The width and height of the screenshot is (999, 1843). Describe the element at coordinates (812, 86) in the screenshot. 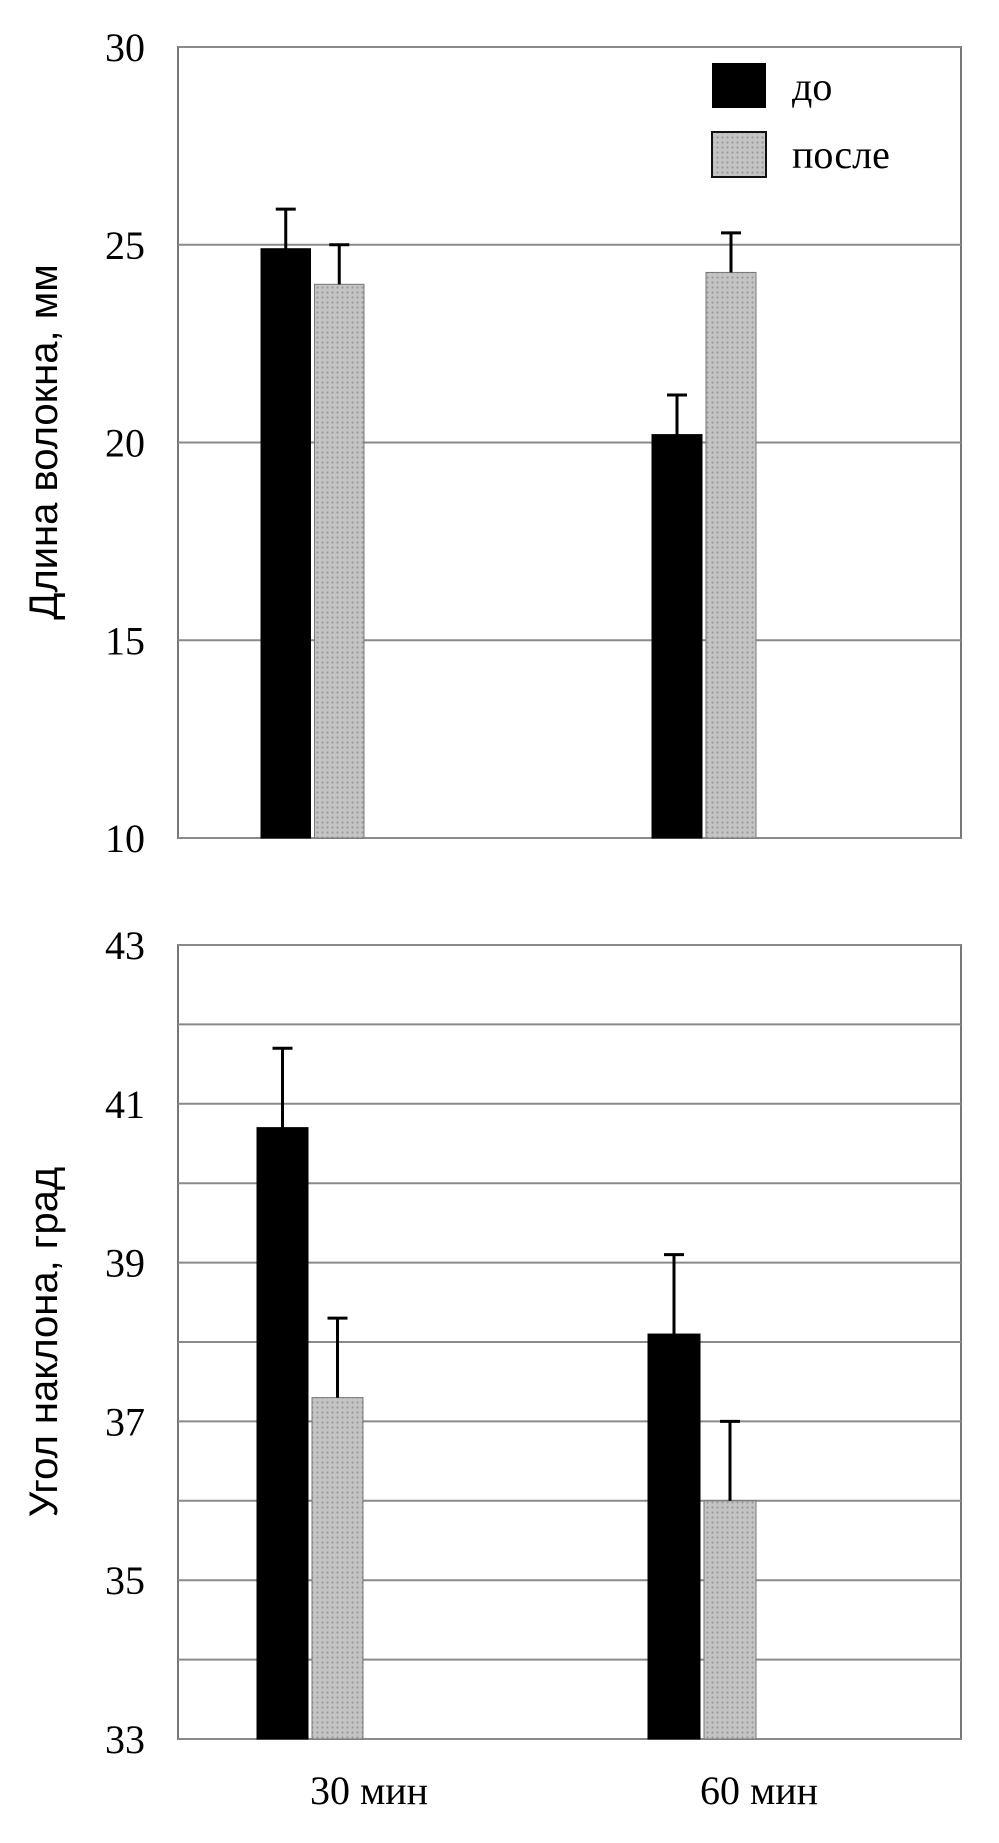

I see `legend-label-before: до` at that location.